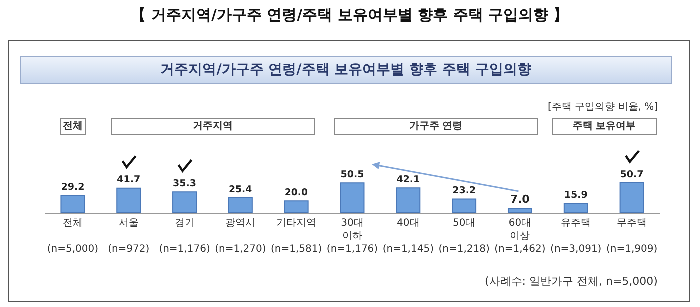  Describe the element at coordinates (73, 126) in the screenshot. I see `text: 전체` at that location.